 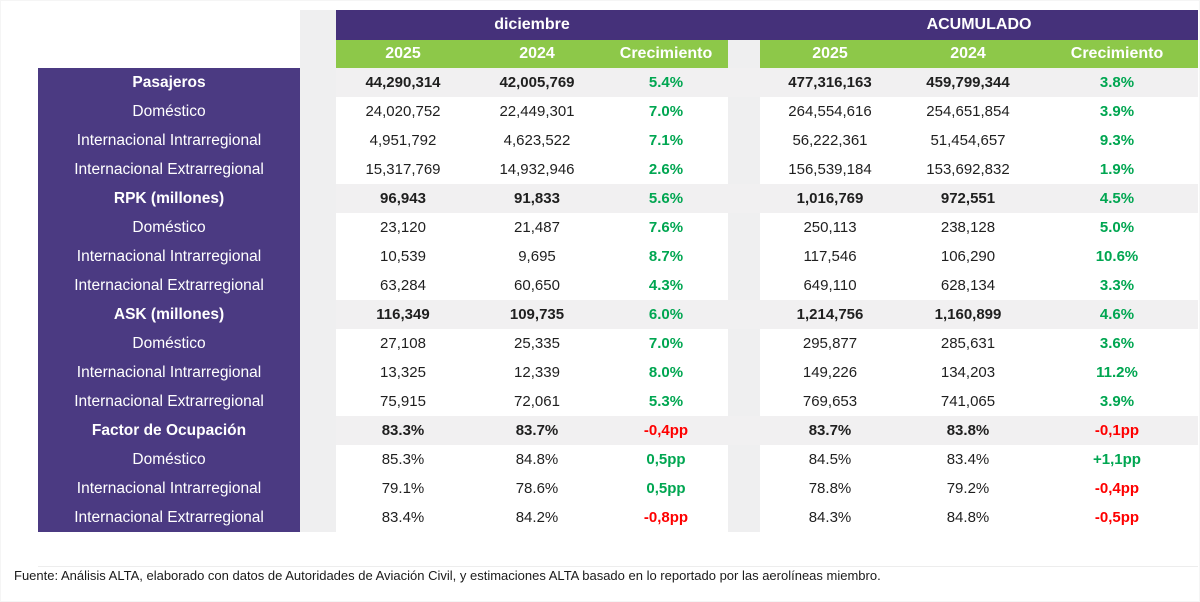 What do you see at coordinates (744, 25) in the screenshot?
I see `period-header-gap` at bounding box center [744, 25].